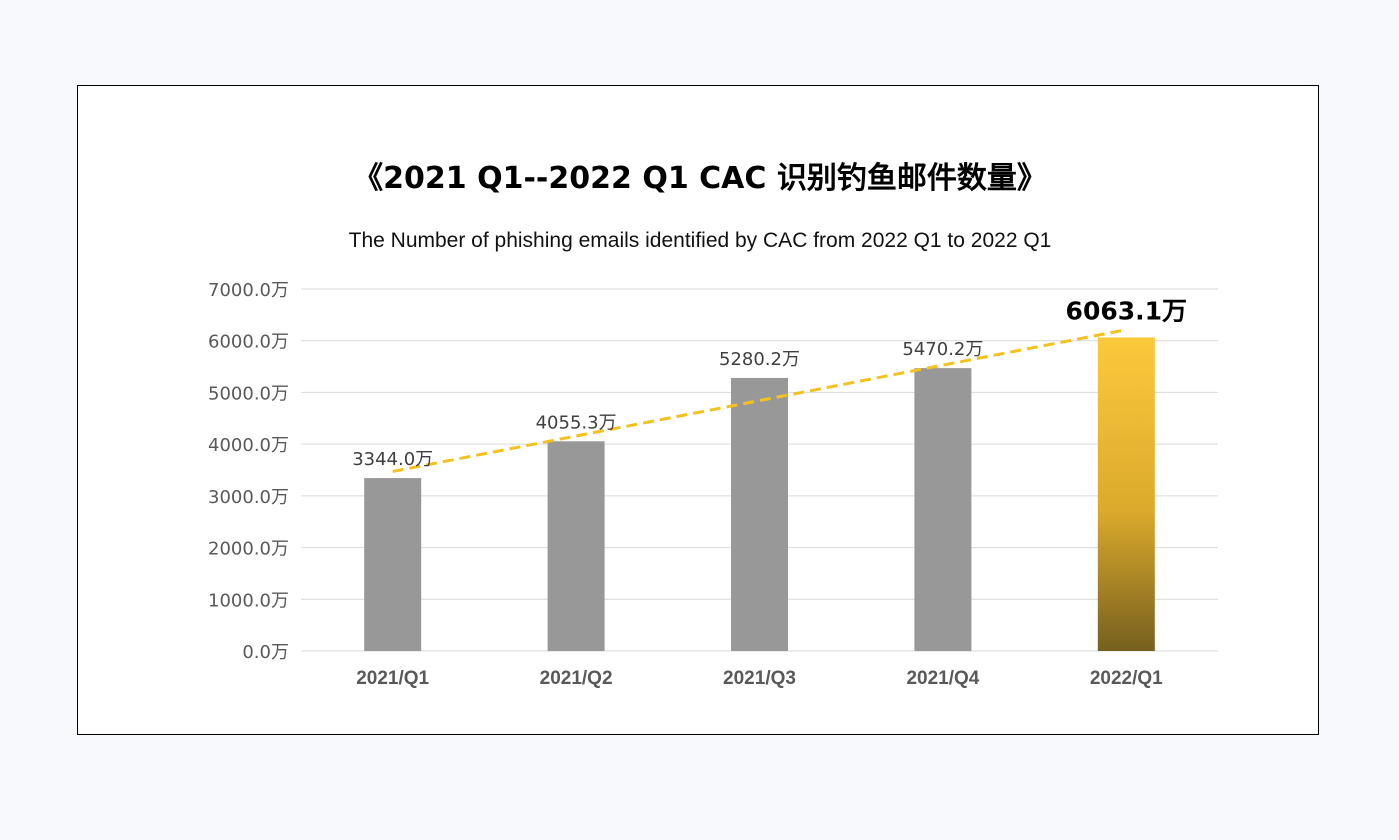  I want to click on value-label: 3344.0万, so click(392, 459).